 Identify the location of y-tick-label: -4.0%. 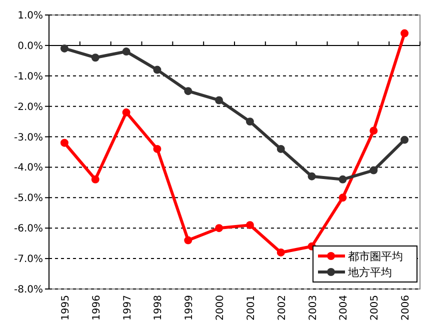
(28, 168).